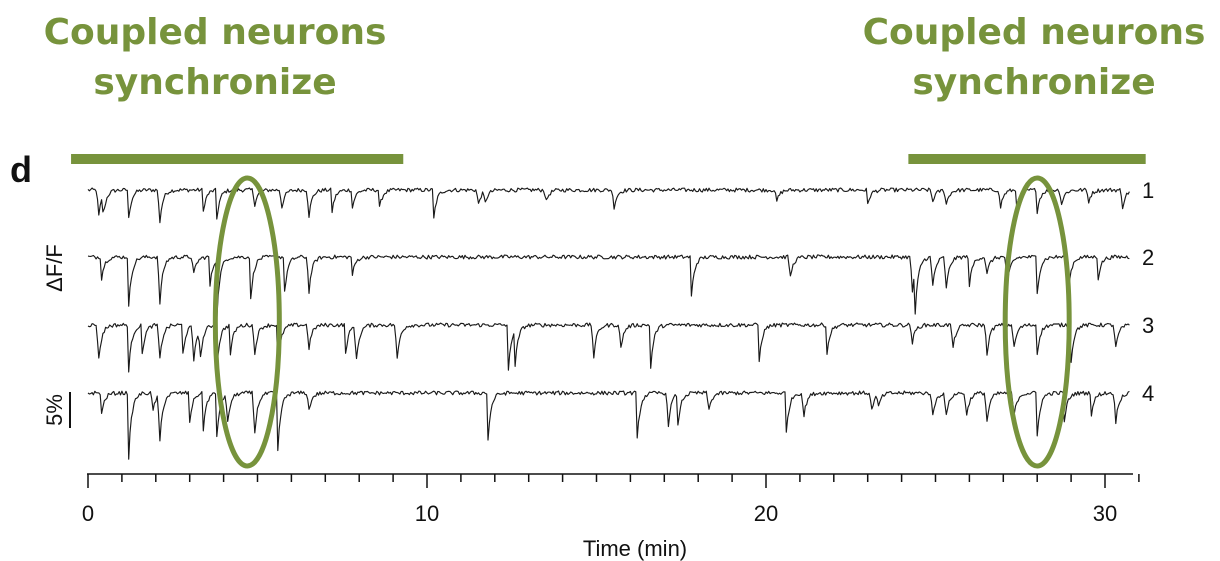 The image size is (1220, 561). I want to click on x-axis-label: Time (min), so click(635, 548).